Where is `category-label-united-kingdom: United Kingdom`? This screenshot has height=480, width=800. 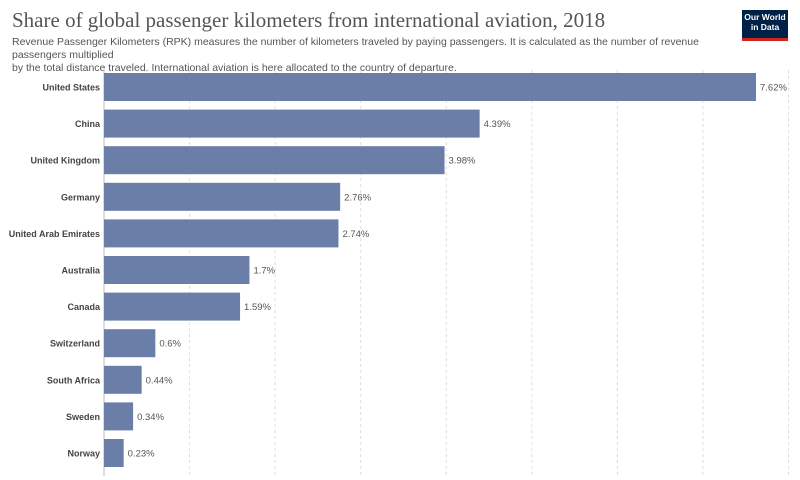
category-label-united-kingdom: United Kingdom is located at coordinates (66, 161).